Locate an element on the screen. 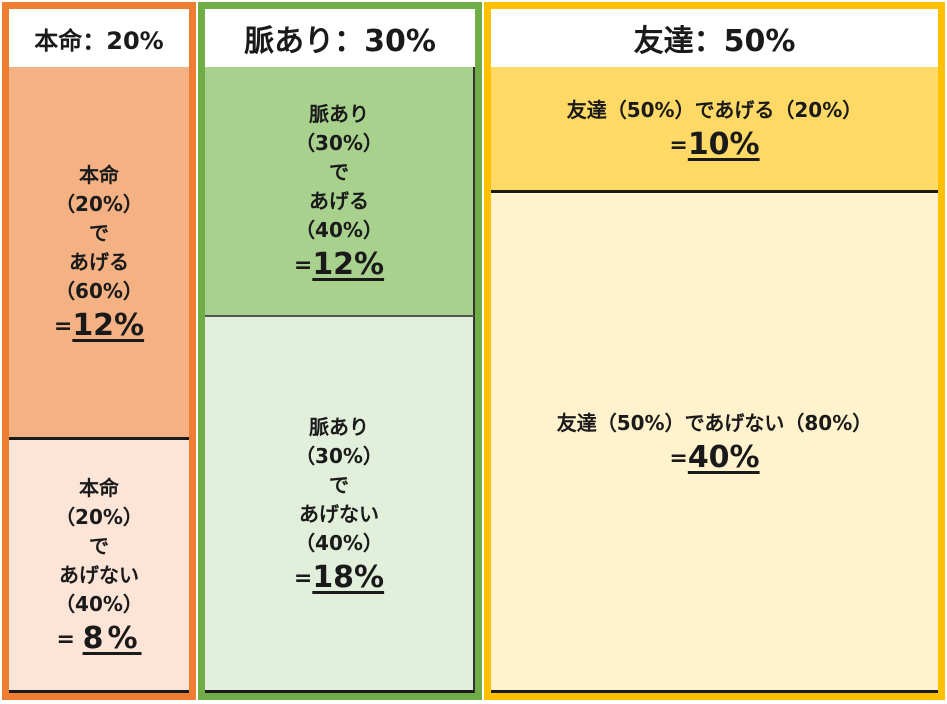 This screenshot has height=704, width=947. tomodachi-give-result: =10% is located at coordinates (714, 144).